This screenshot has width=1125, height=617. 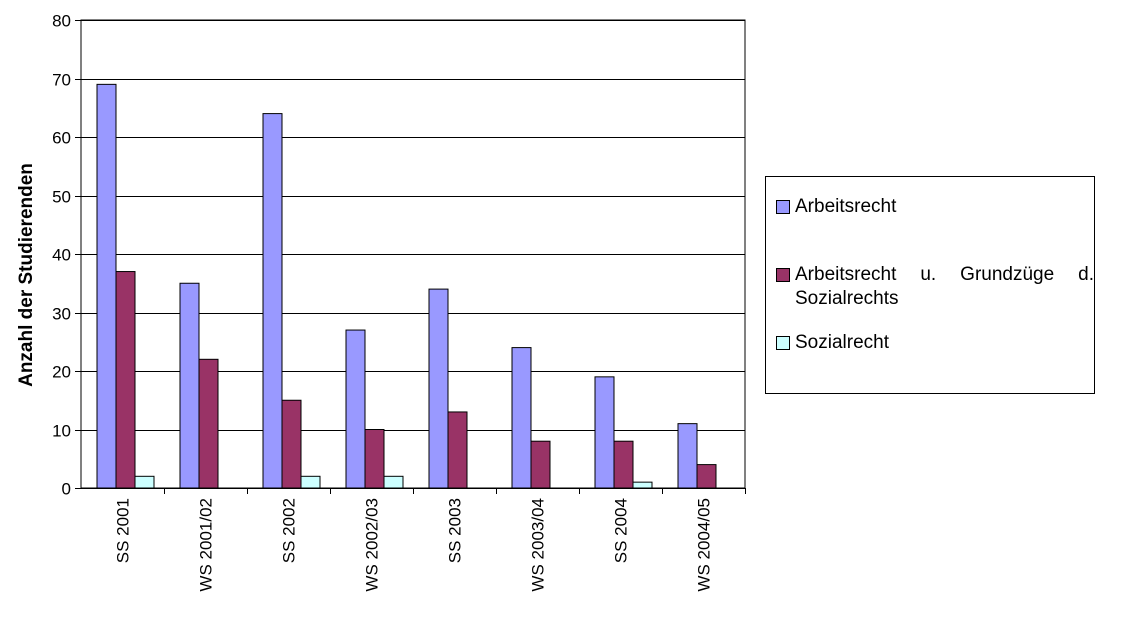 I want to click on x-tick-label: SS 2003, so click(x=455, y=530).